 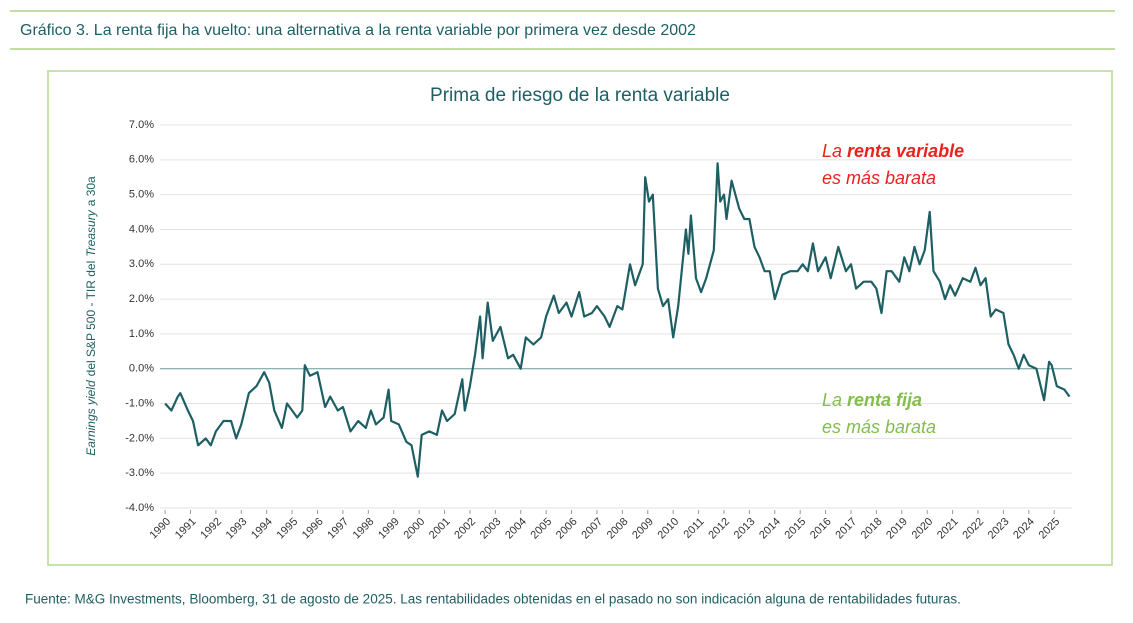 I want to click on x-tick-label: 2025, so click(x=1050, y=529).